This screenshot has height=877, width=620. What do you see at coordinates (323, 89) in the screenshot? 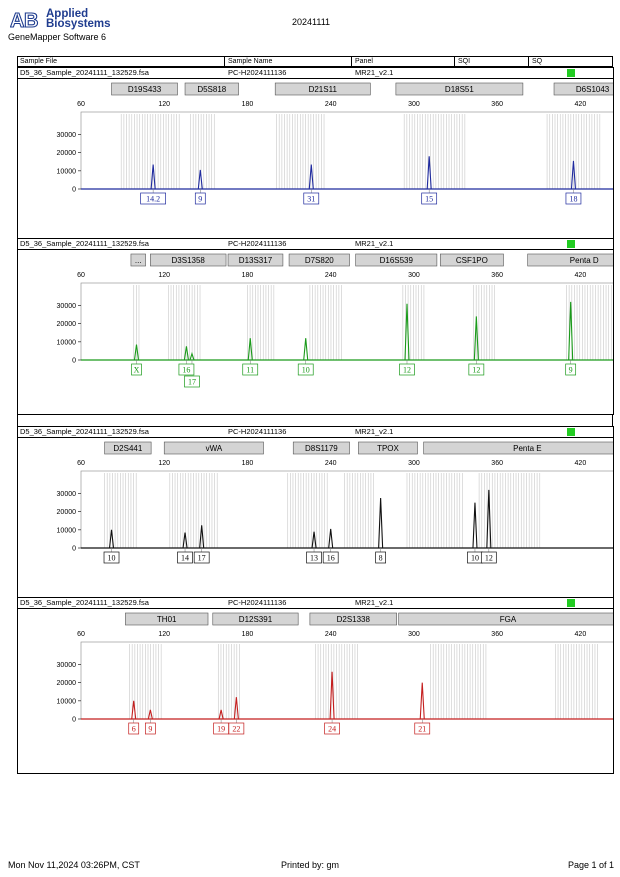
I see `marker-label: D21S11` at bounding box center [323, 89].